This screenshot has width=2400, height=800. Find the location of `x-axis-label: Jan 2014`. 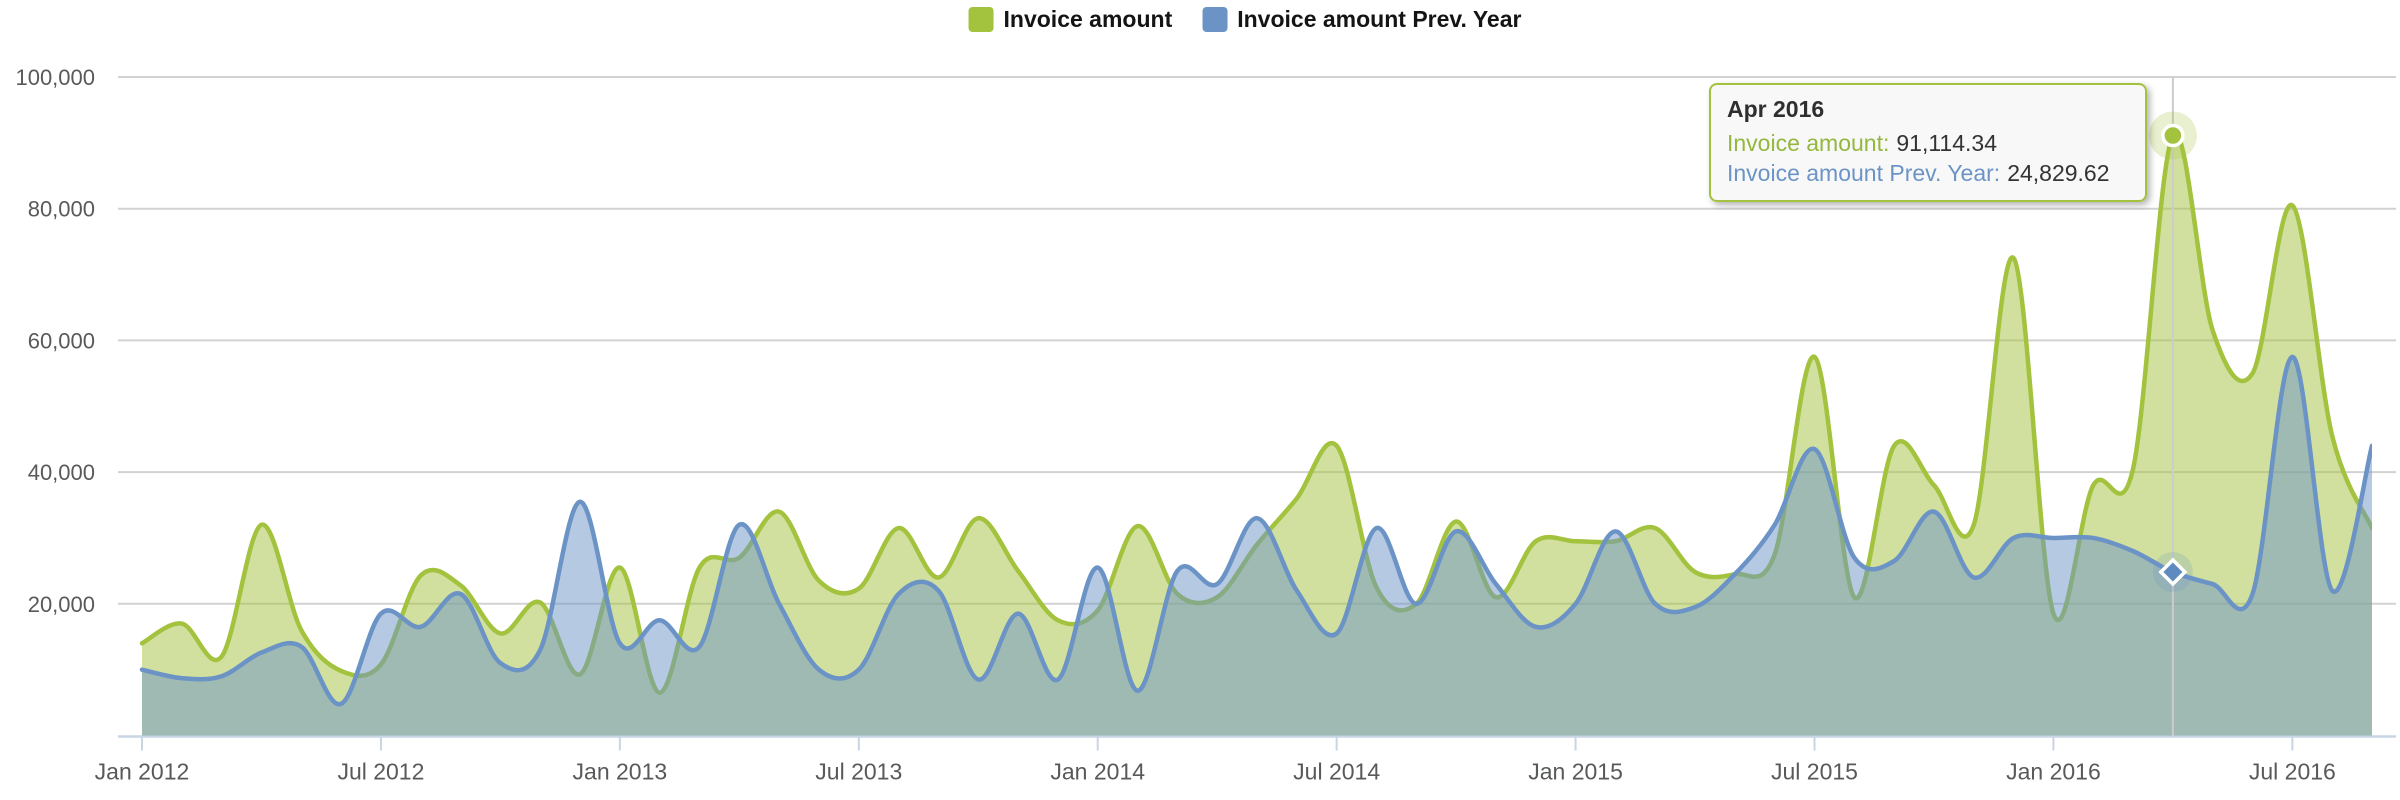

x-axis-label: Jan 2014 is located at coordinates (1097, 772).